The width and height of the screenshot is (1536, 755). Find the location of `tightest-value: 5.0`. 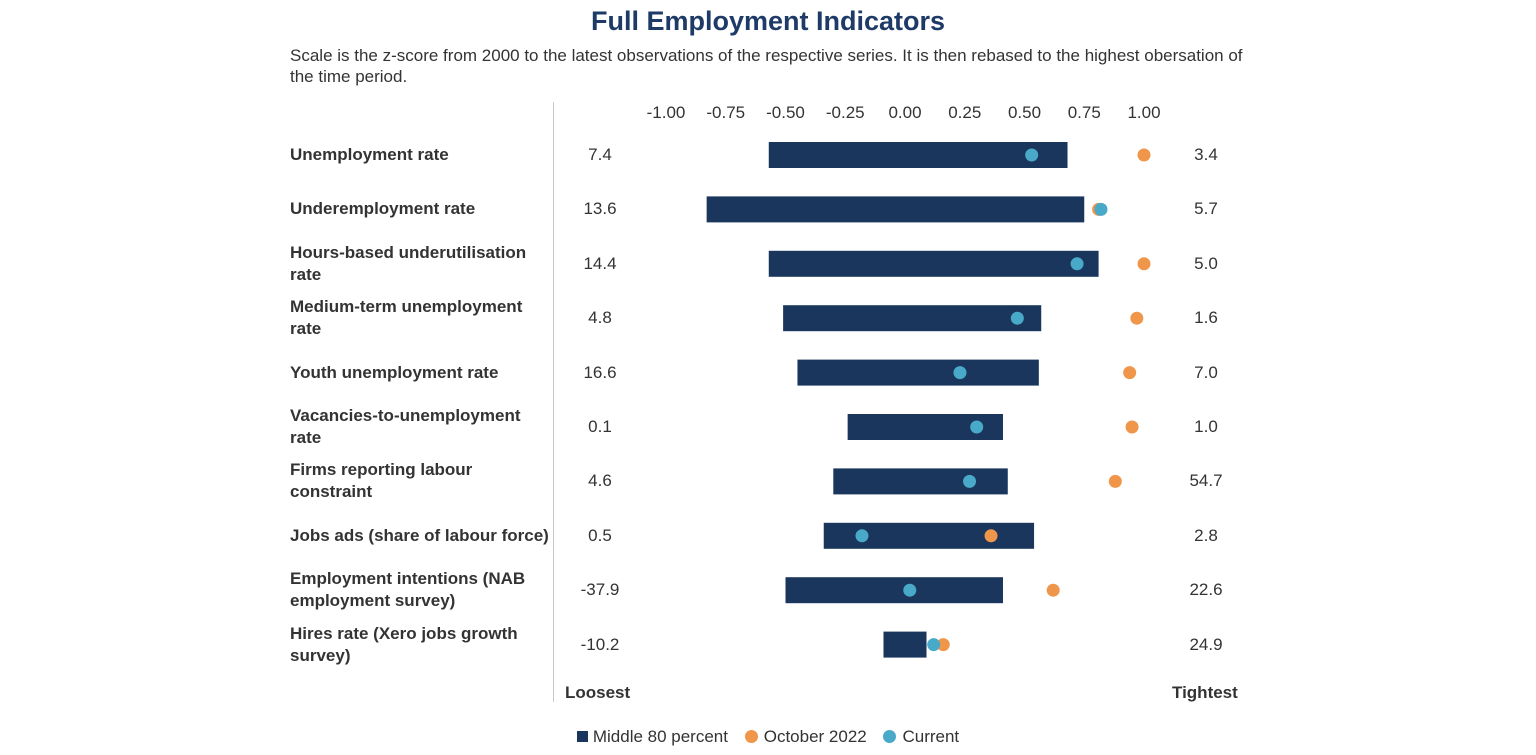

tightest-value: 5.0 is located at coordinates (1206, 263).